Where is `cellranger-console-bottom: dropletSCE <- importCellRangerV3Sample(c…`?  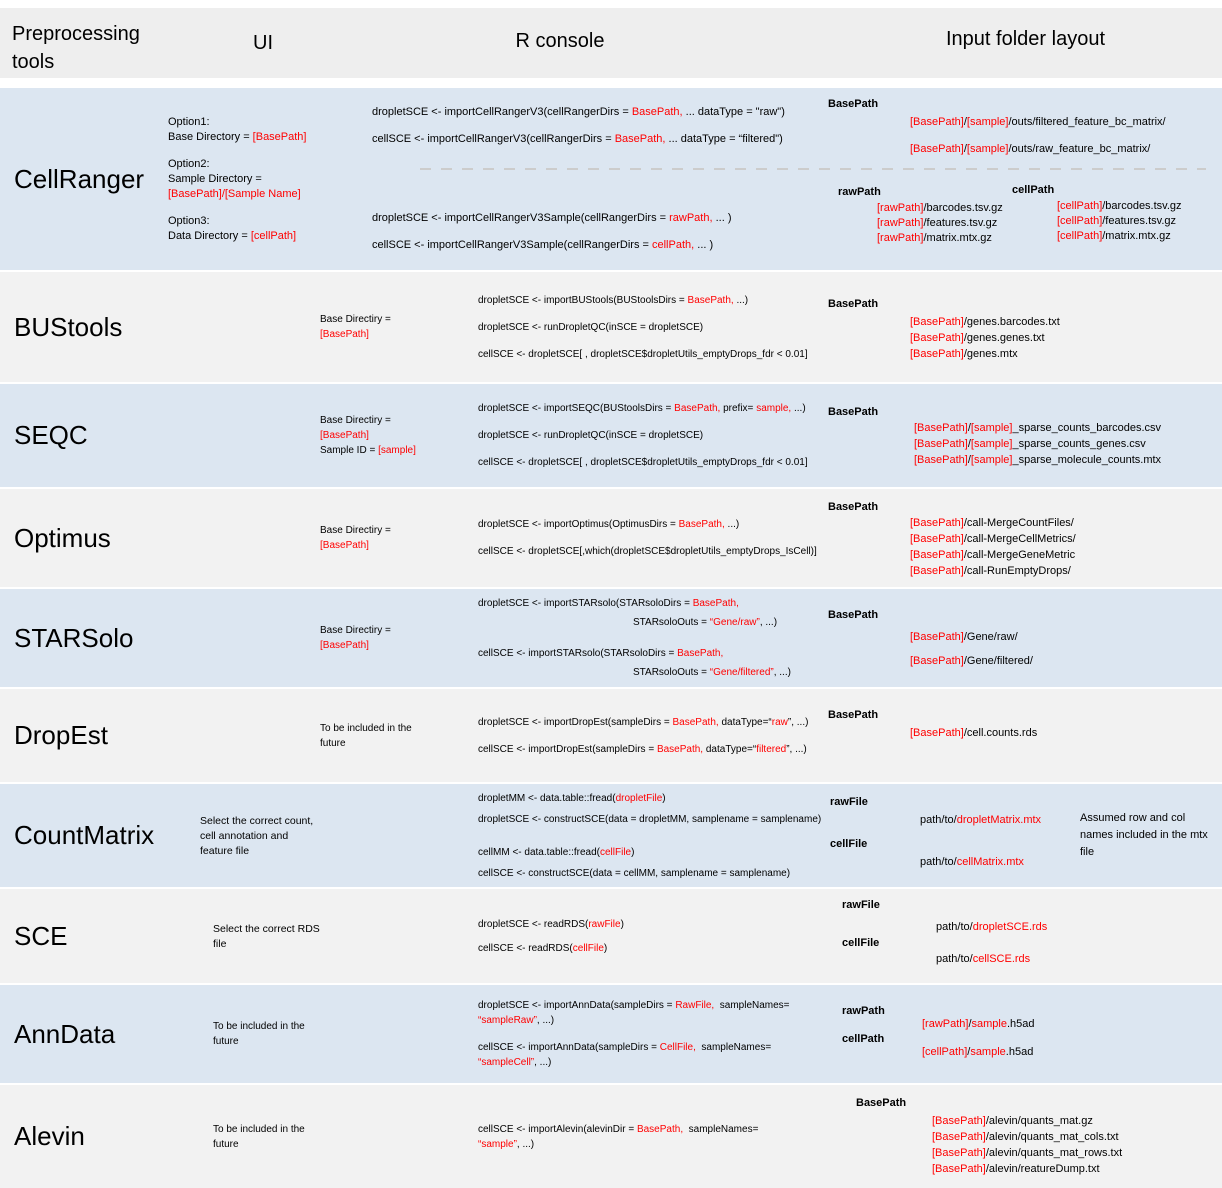
cellranger-console-bottom: dropletSCE <- importCellRangerV3Sample(c… is located at coordinates (552, 231).